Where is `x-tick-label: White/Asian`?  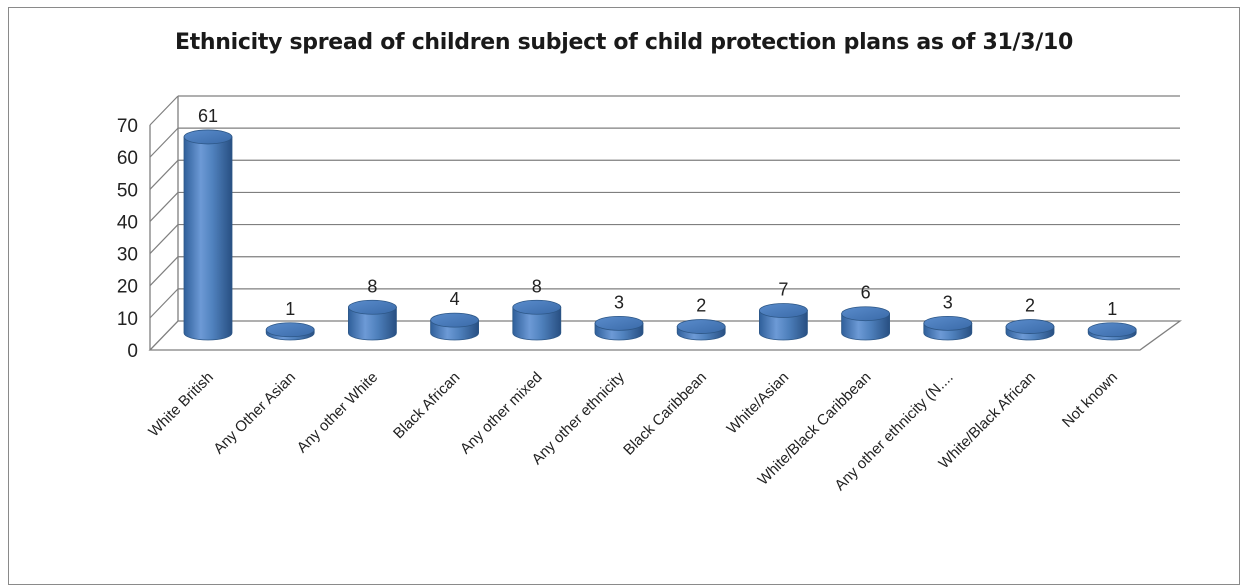
x-tick-label: White/Asian is located at coordinates (758, 403).